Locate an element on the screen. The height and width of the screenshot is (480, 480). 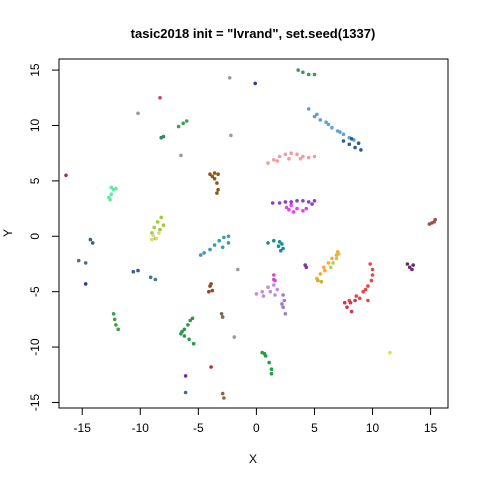
y-axis: -15 -10 -5 0 5 10 15 is located at coordinates (44, 237).